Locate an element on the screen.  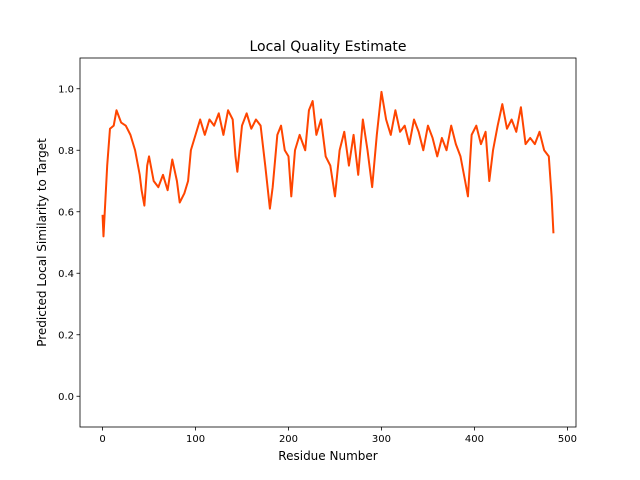
x-axis-label: Residue Number is located at coordinates (327, 456).